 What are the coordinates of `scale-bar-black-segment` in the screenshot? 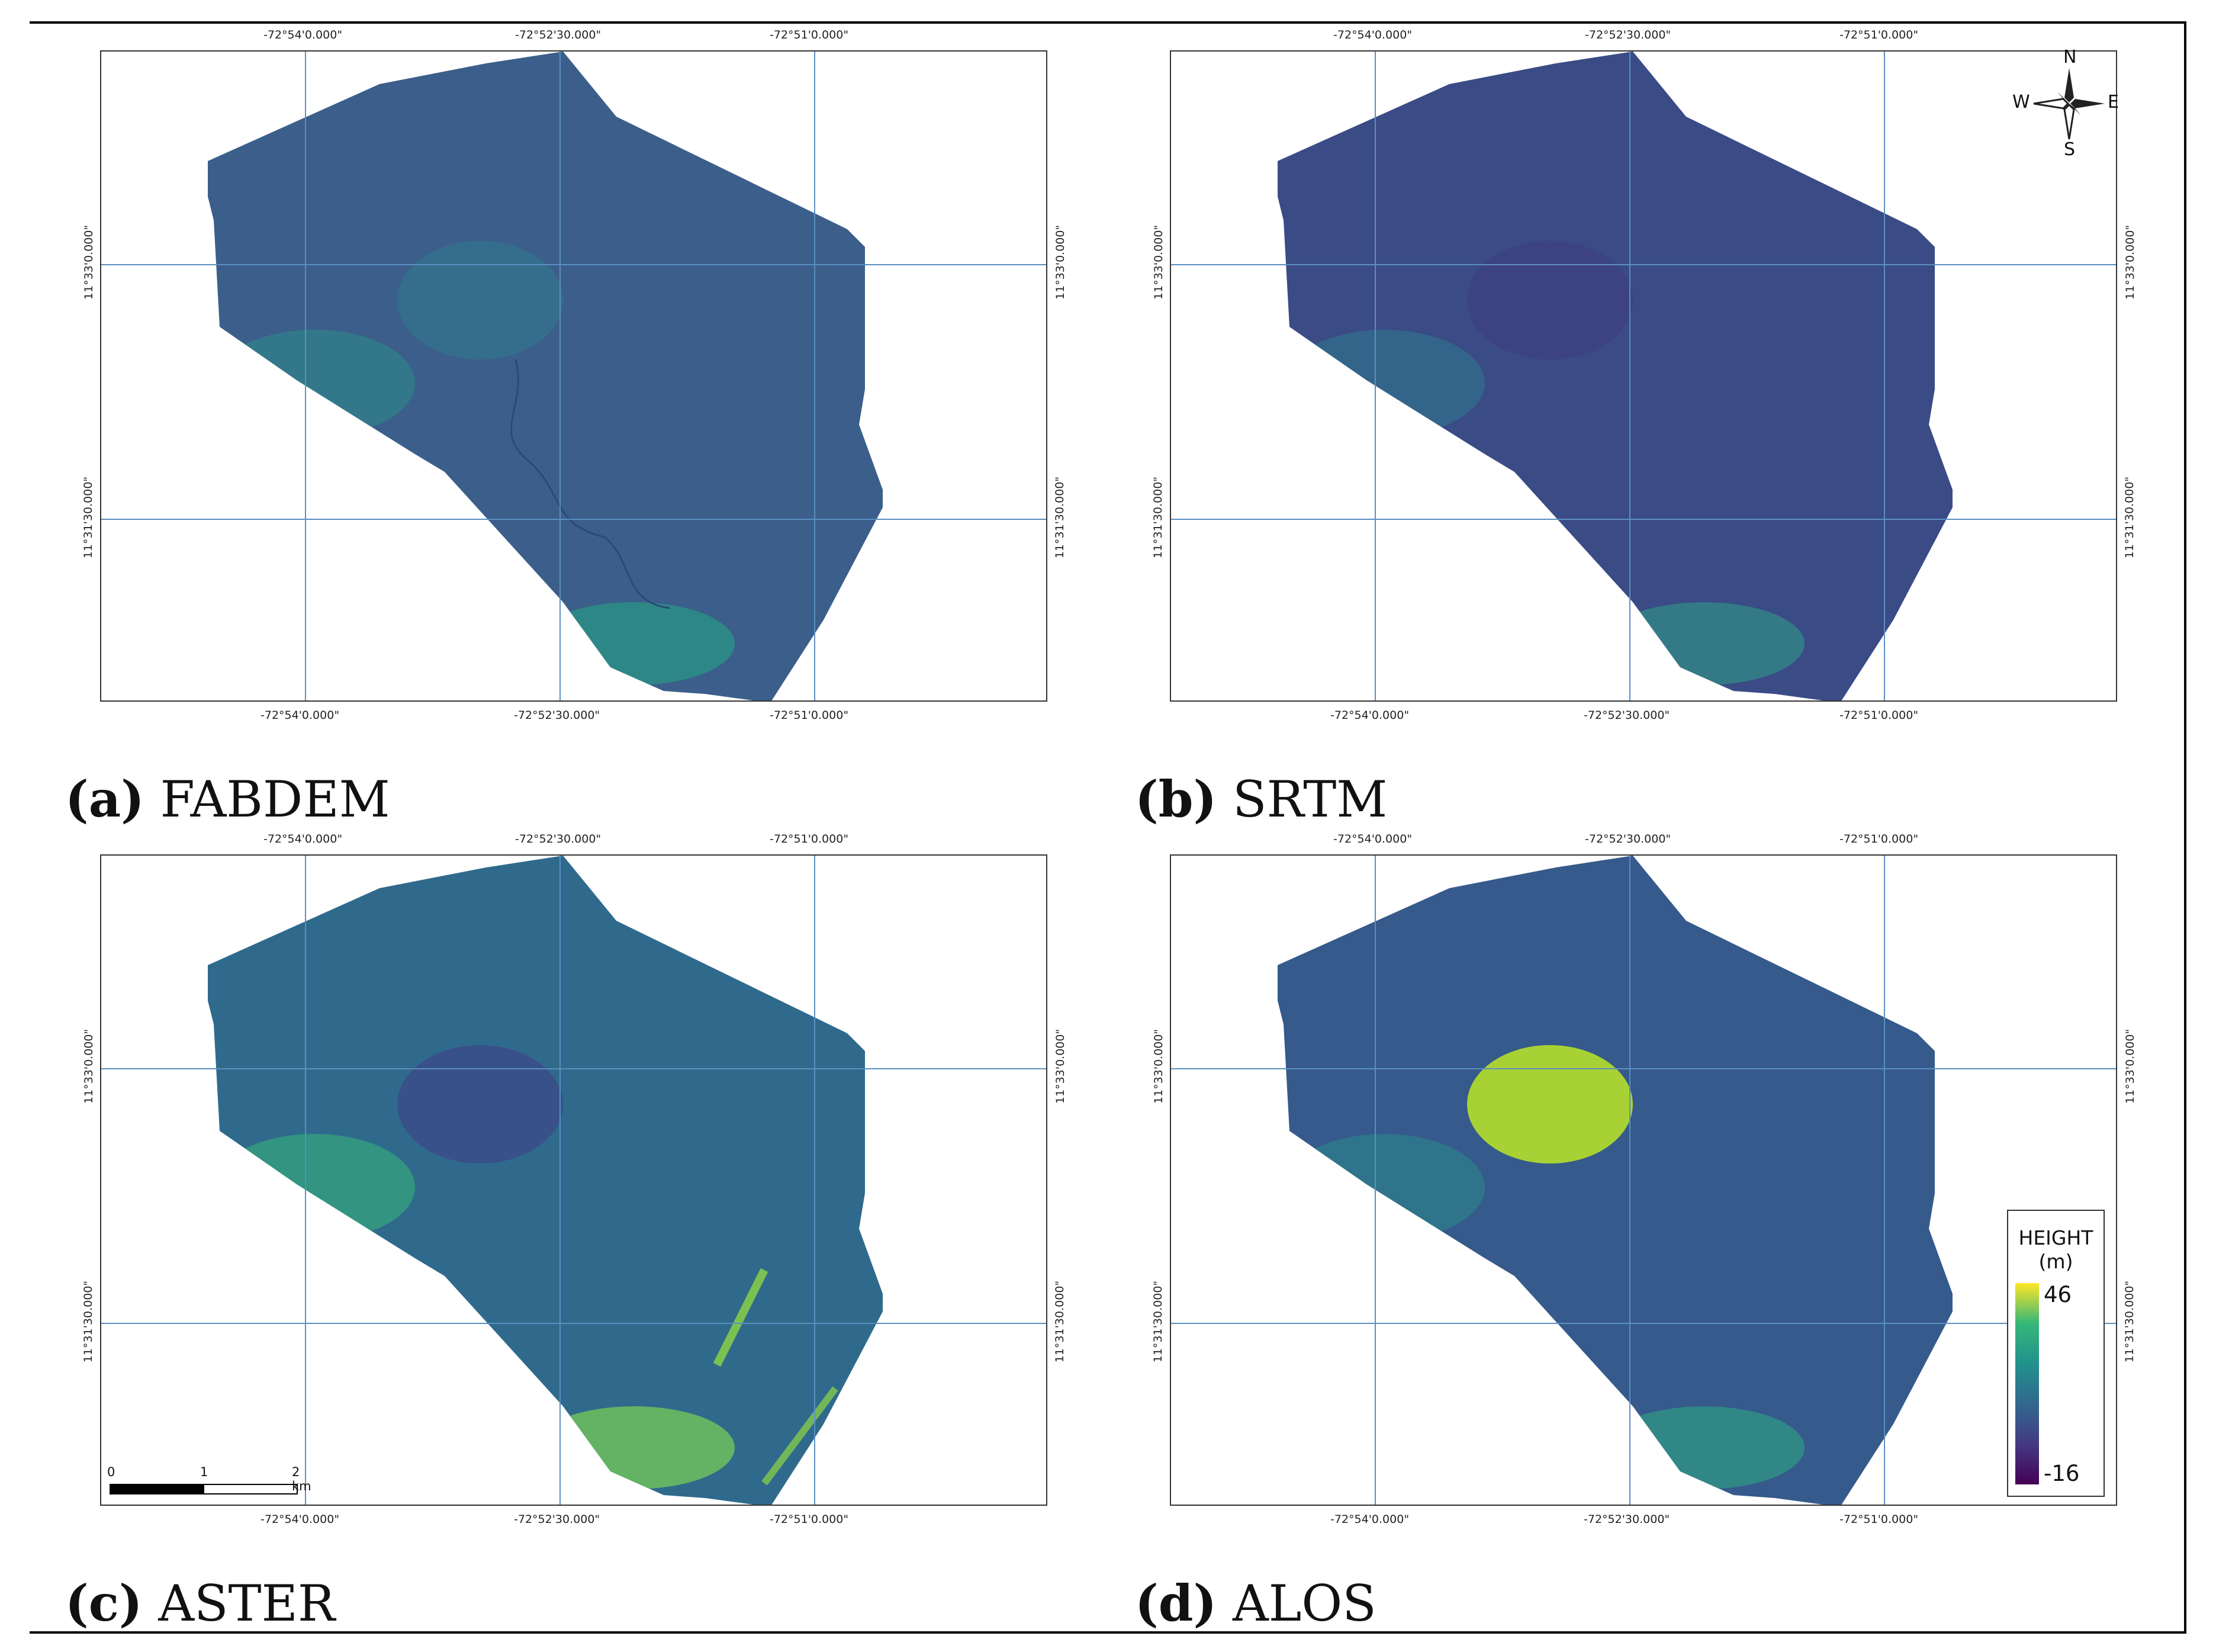 It's located at (157, 1489).